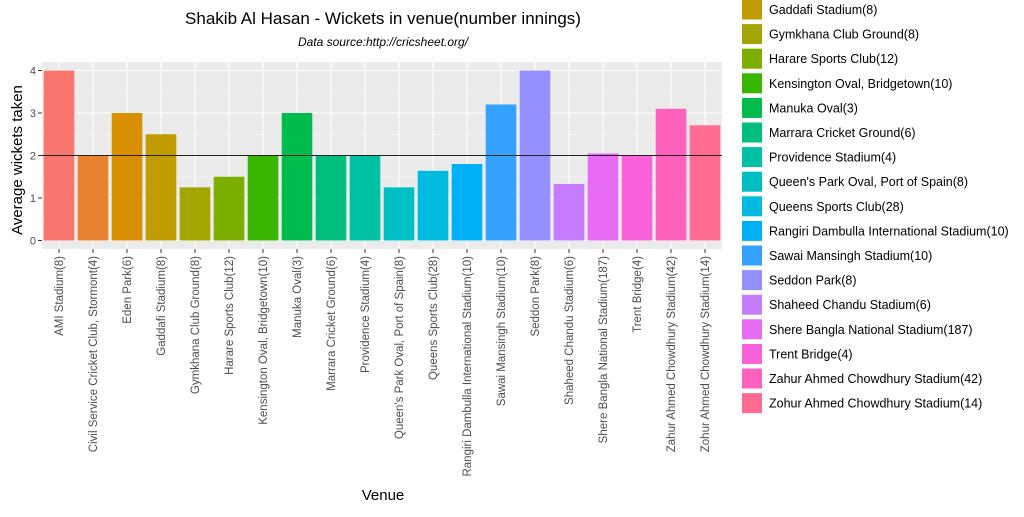 This screenshot has width=1024, height=517. Describe the element at coordinates (60, 296) in the screenshot. I see `x-tick-label: AMI Stadium(8)` at that location.